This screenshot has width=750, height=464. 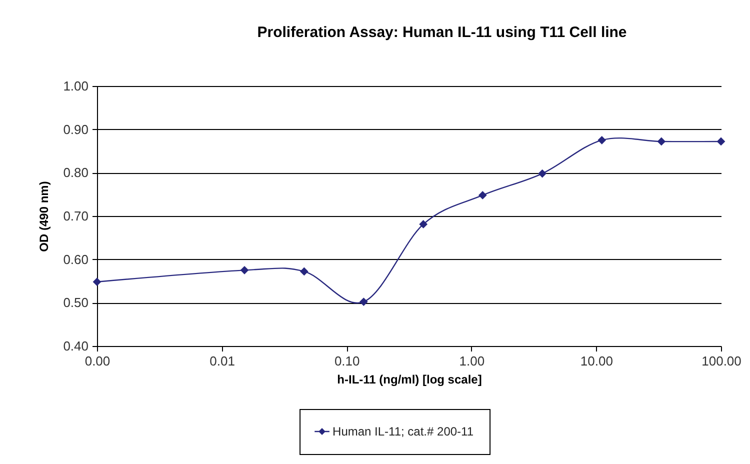 I want to click on y-tick-label: 0.70, so click(x=75, y=216).